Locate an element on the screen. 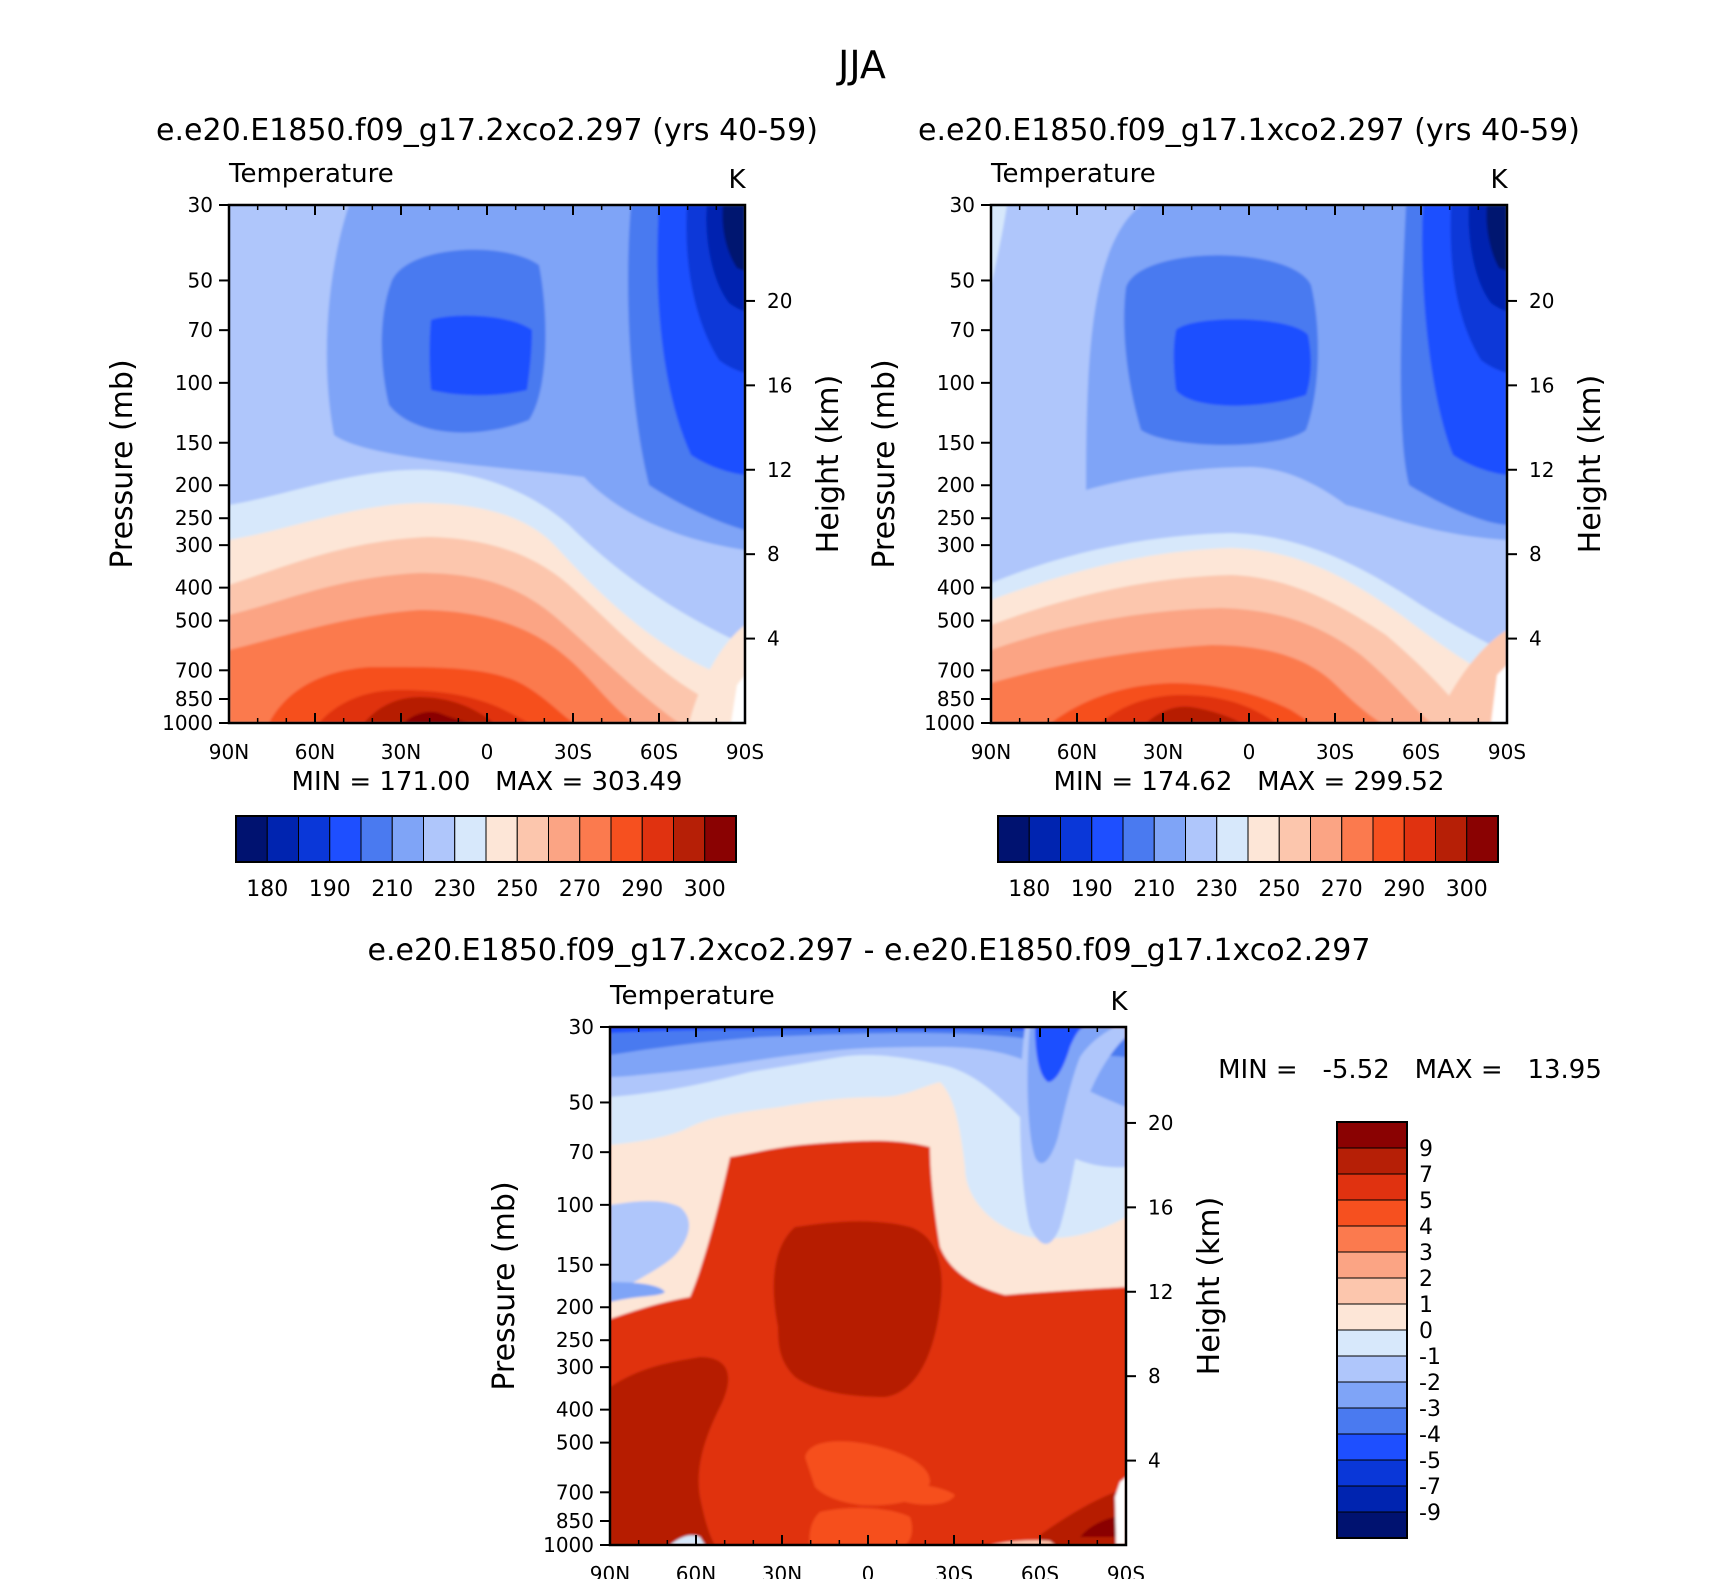 This screenshot has height=1579, width=1710. panel-3-ytick-label-1: 50 is located at coordinates (581, 1102).